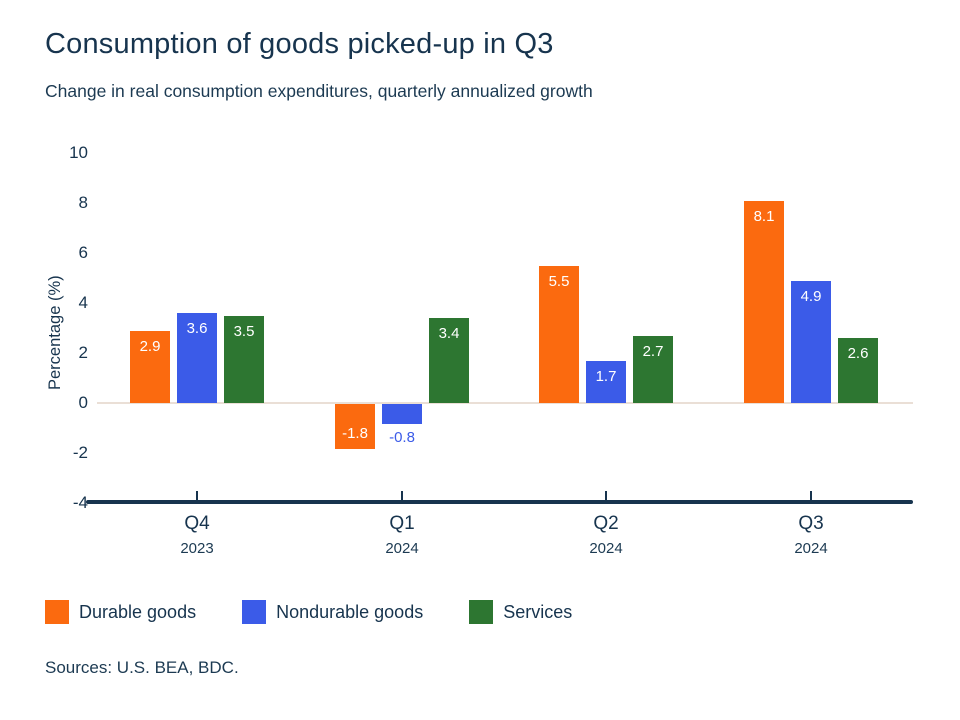  I want to click on x-category-year-label: 2023, so click(197, 548).